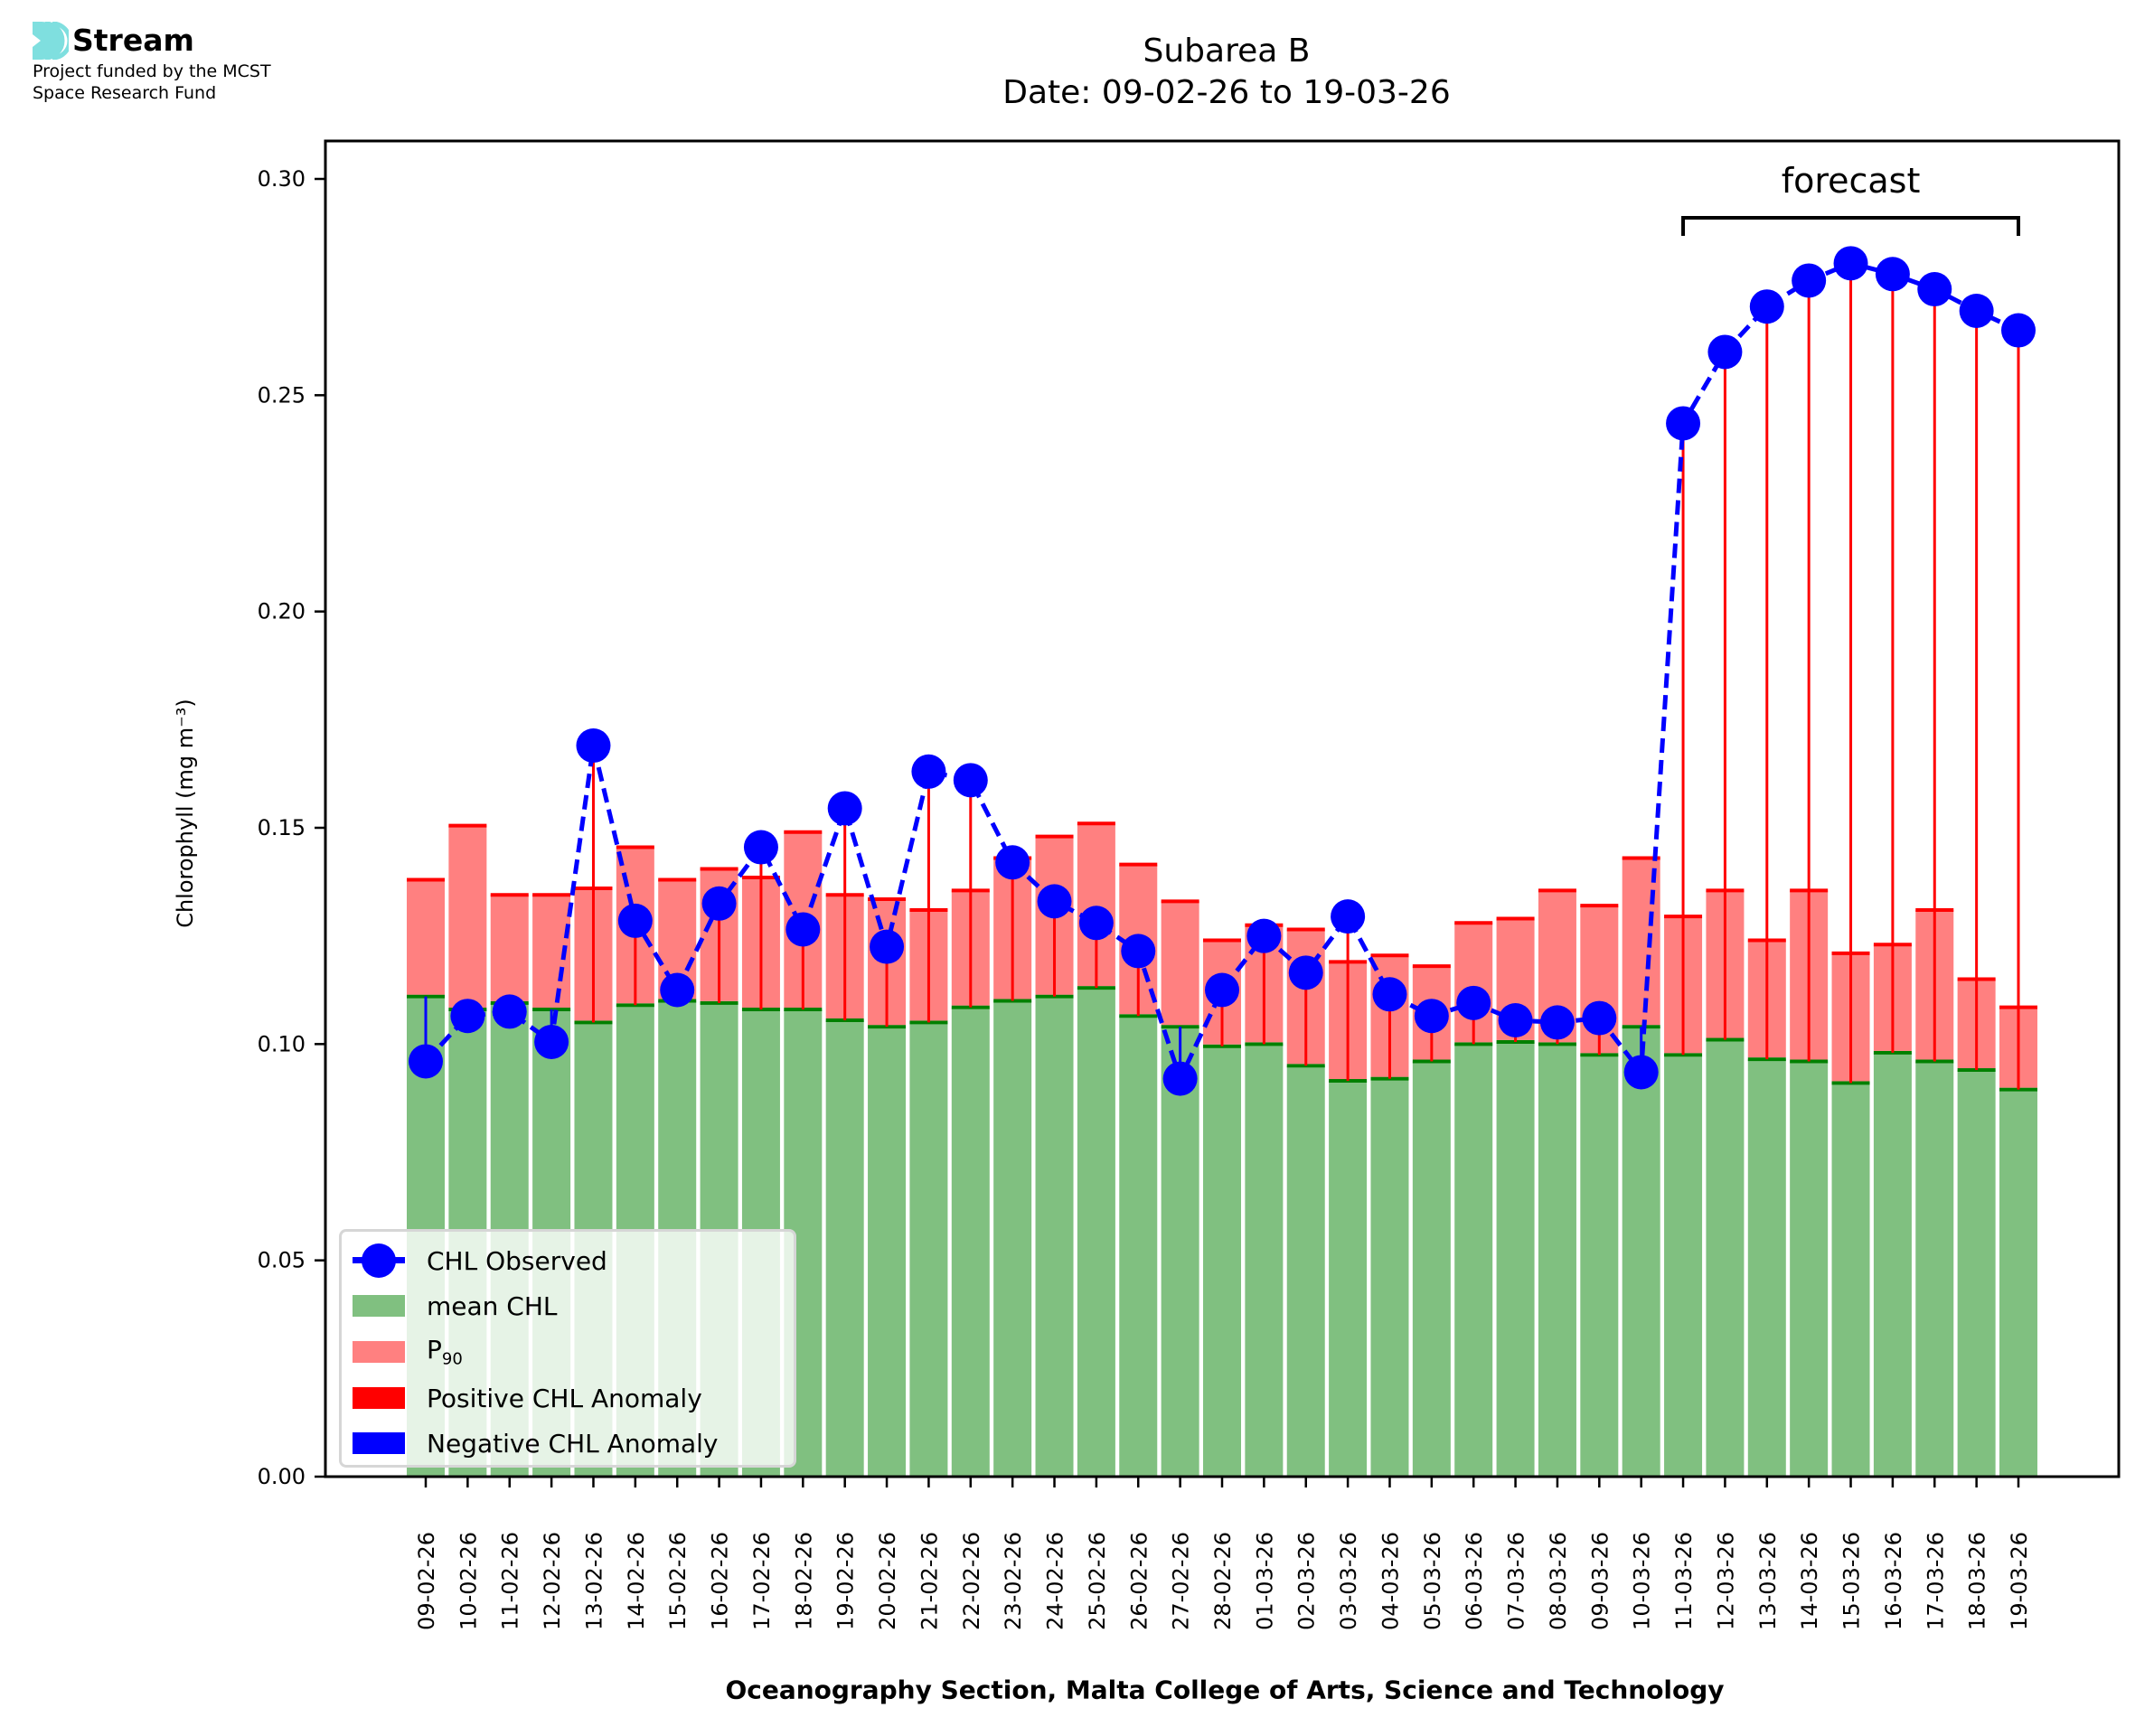  I want to click on x-tick-label: 28-02-26, so click(1223, 1581).